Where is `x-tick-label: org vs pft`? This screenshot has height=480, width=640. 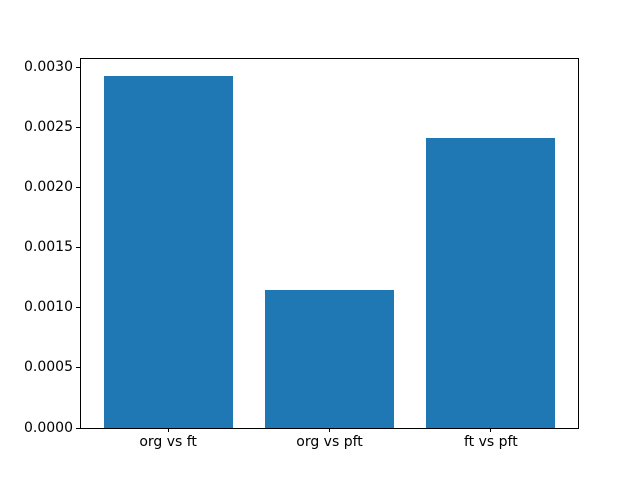 x-tick-label: org vs pft is located at coordinates (329, 442).